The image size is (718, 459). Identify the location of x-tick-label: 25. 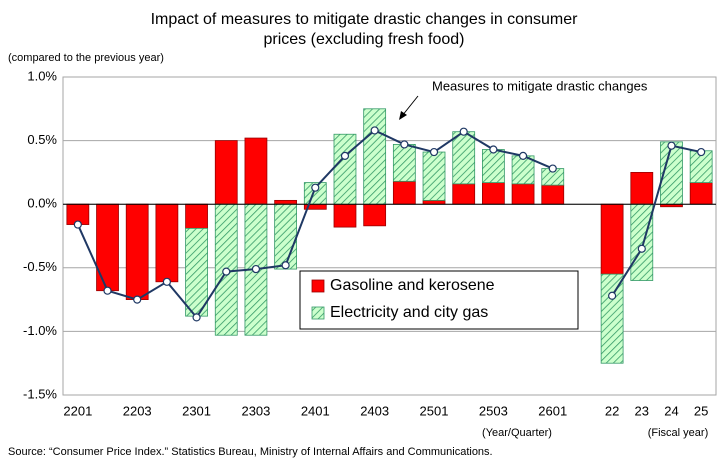
(701, 410).